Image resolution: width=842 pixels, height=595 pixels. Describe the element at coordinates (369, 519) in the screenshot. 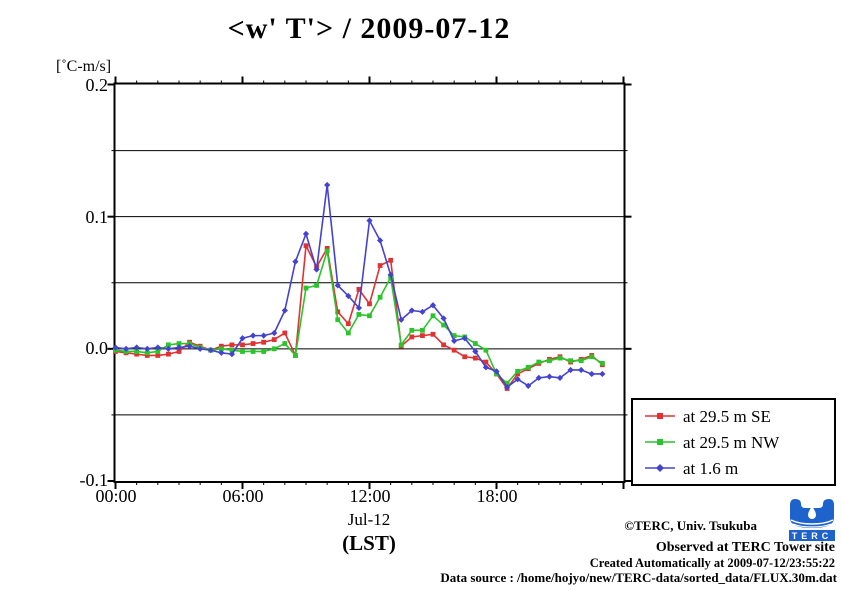

I see `x-axis-date-label: Jul-12` at that location.